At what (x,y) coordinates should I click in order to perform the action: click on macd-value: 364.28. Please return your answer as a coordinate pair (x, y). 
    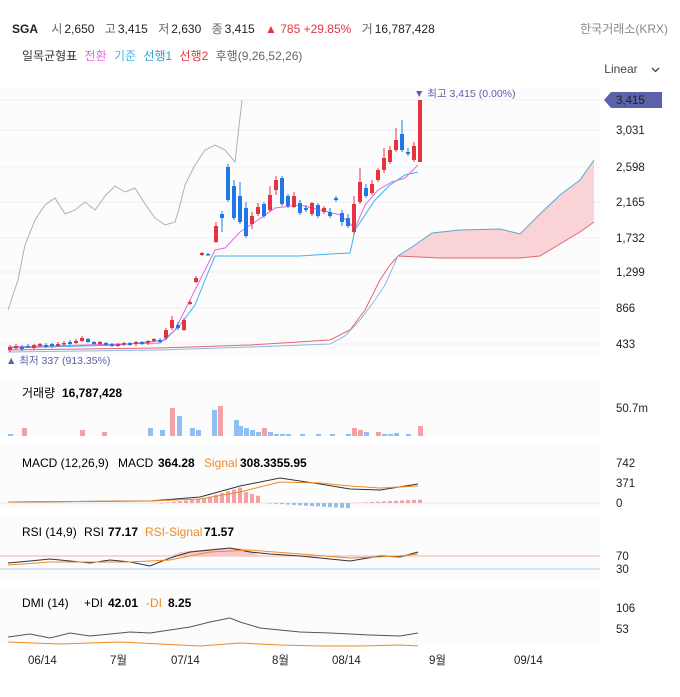
    Looking at the image, I should click on (176, 463).